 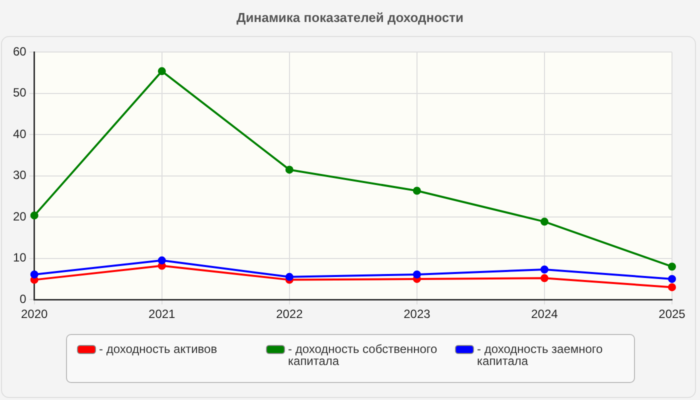 What do you see at coordinates (290, 314) in the screenshot?
I see `x-tick-label: 2022` at bounding box center [290, 314].